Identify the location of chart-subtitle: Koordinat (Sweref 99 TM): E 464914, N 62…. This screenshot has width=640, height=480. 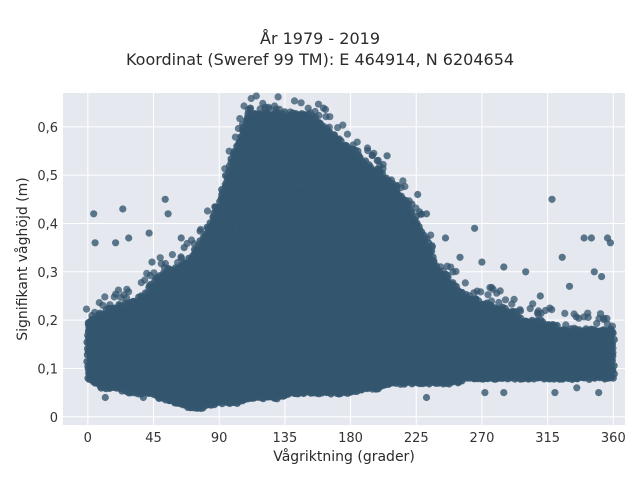
(320, 59).